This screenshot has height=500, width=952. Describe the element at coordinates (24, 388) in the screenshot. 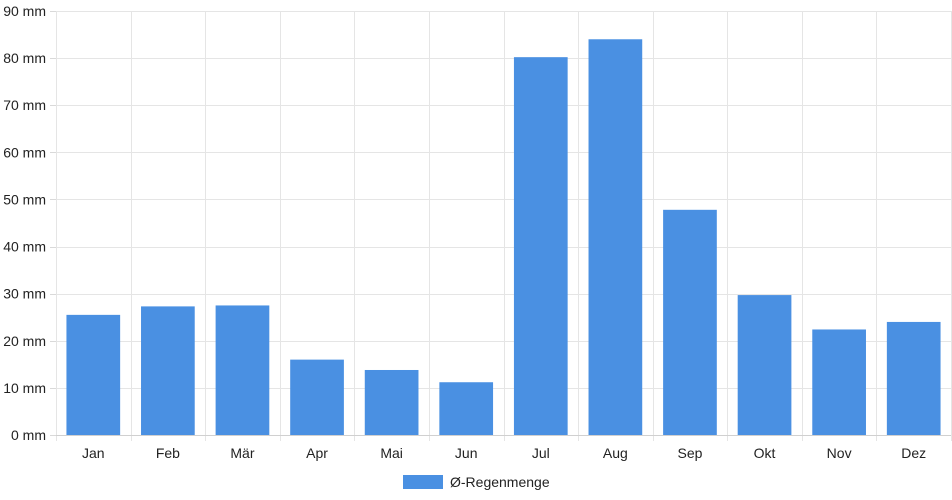

I see `y-tick-label: 10 mm` at that location.